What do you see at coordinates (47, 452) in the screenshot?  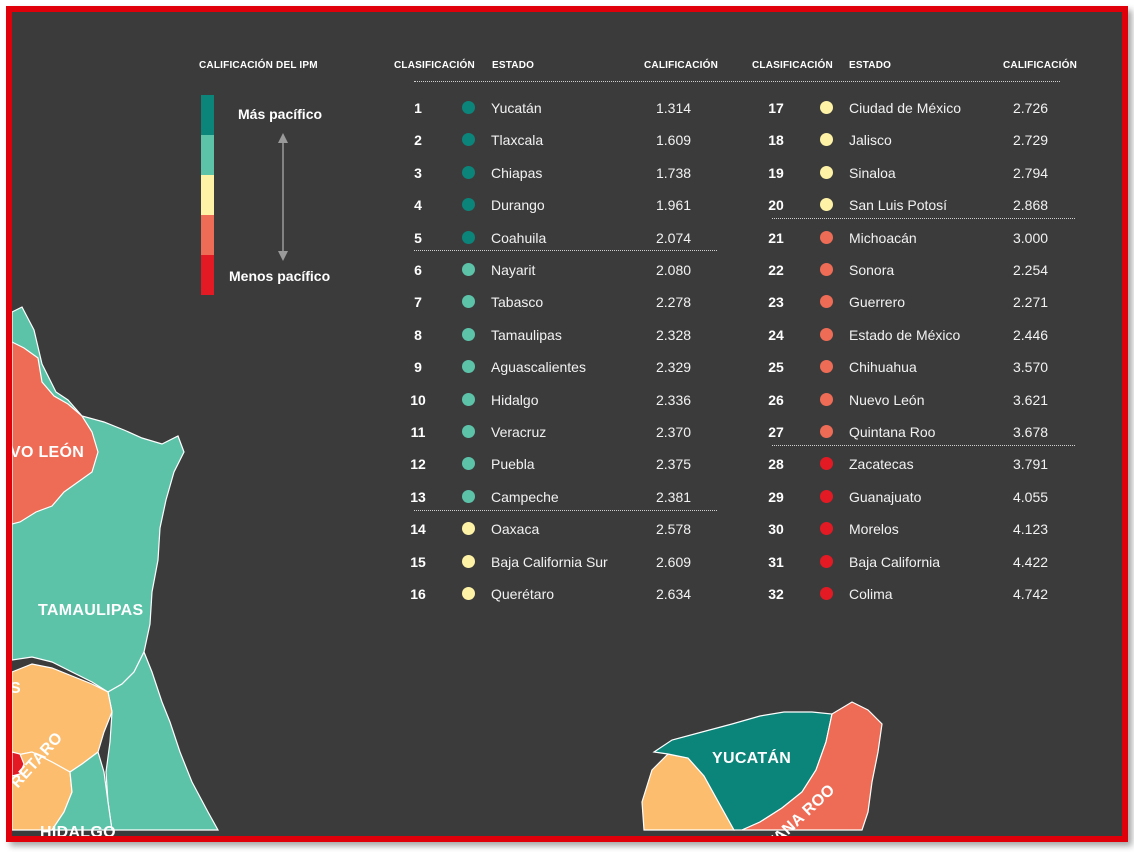 I see `map-label-nuevo-leon: VO LEÓN` at bounding box center [47, 452].